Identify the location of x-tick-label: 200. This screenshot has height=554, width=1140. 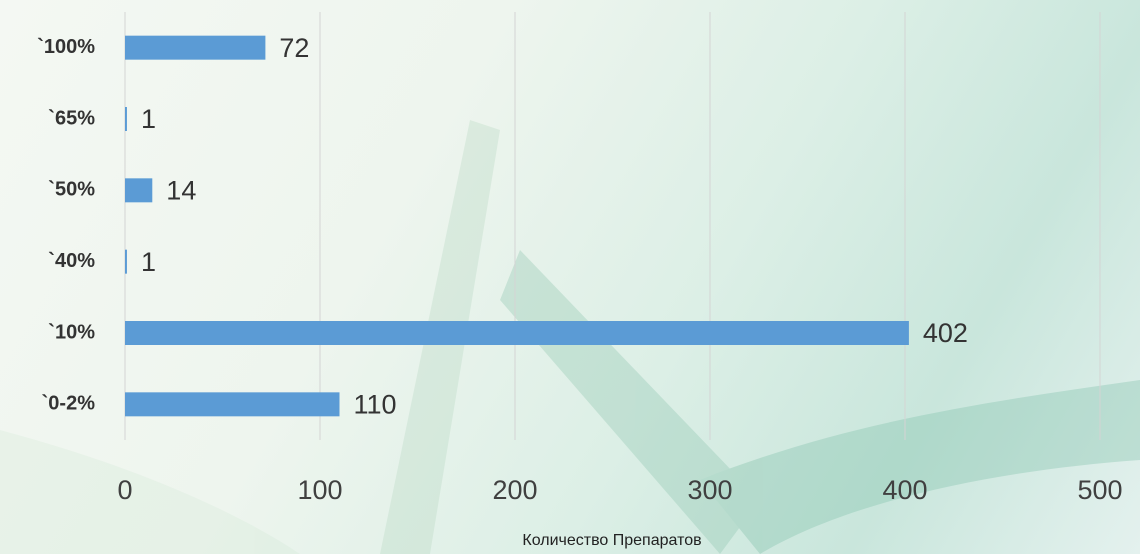
(514, 490).